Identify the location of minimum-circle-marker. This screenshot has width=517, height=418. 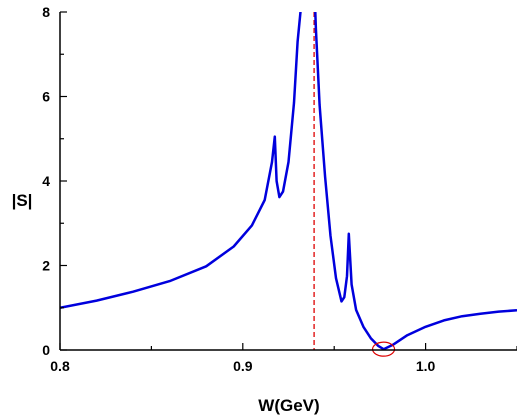
(383, 349).